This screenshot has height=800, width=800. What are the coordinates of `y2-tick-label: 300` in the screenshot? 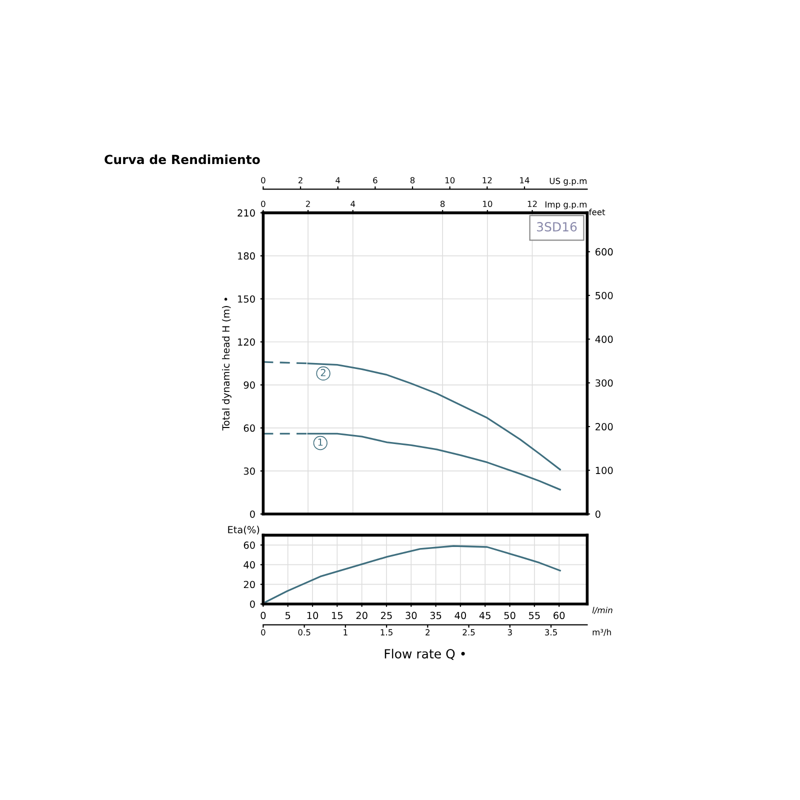 It's located at (604, 383).